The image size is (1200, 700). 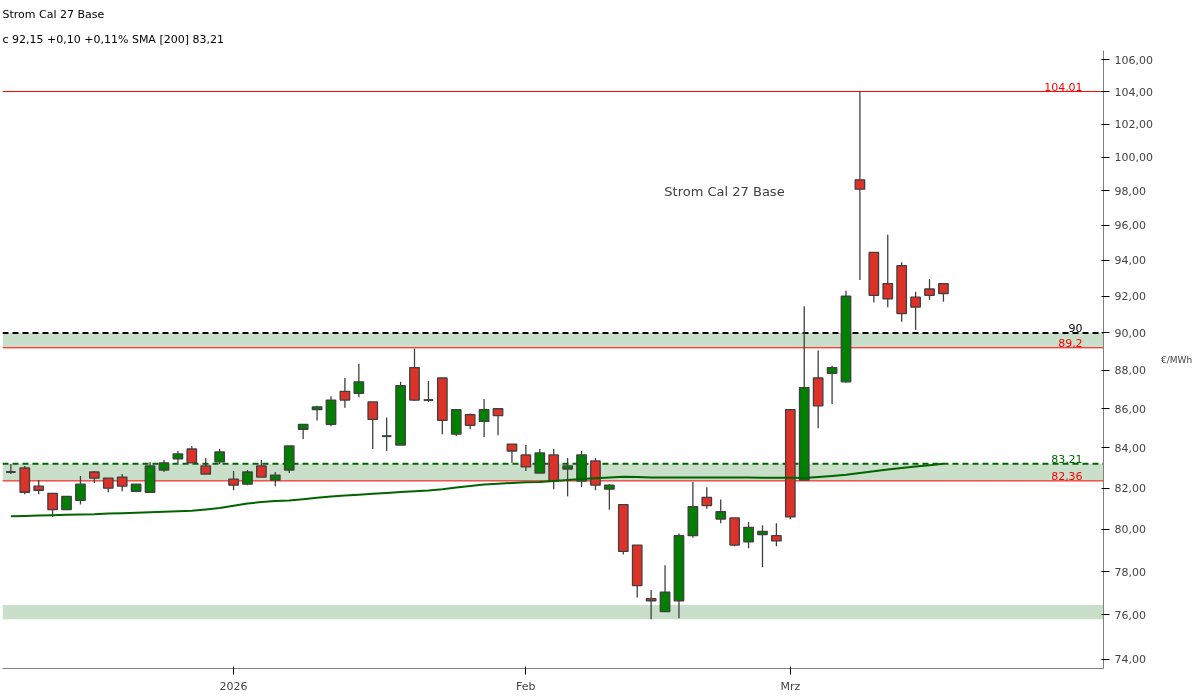 I want to click on y-tick-label: 88,00, so click(x=1130, y=371).